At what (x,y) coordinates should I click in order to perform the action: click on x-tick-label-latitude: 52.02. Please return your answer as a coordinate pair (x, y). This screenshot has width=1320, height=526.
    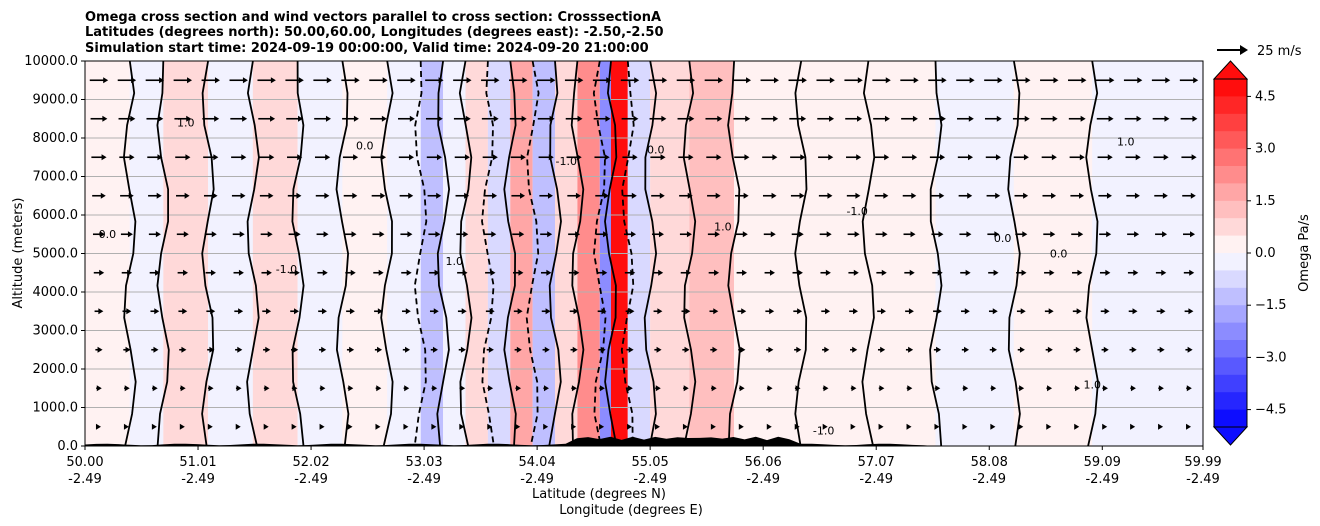
    Looking at the image, I should click on (310, 462).